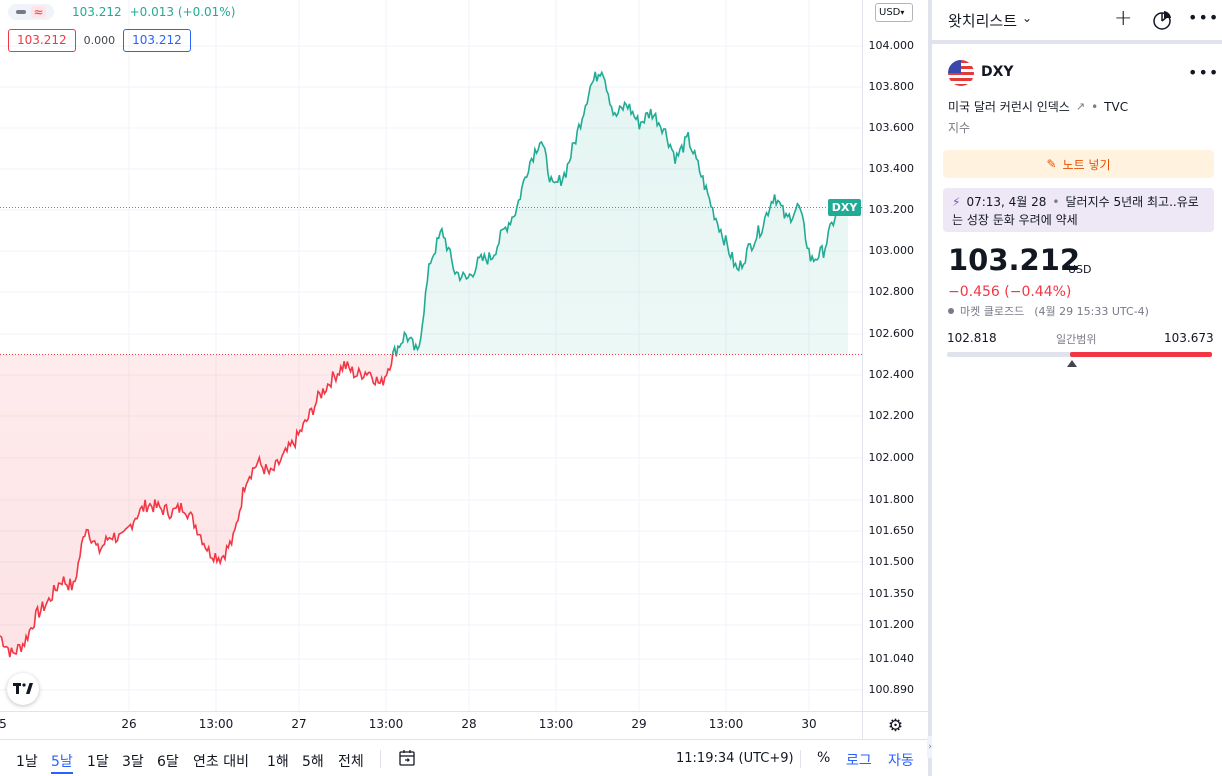  Describe the element at coordinates (129, 724) in the screenshot. I see `time-tick-label: 26` at that location.